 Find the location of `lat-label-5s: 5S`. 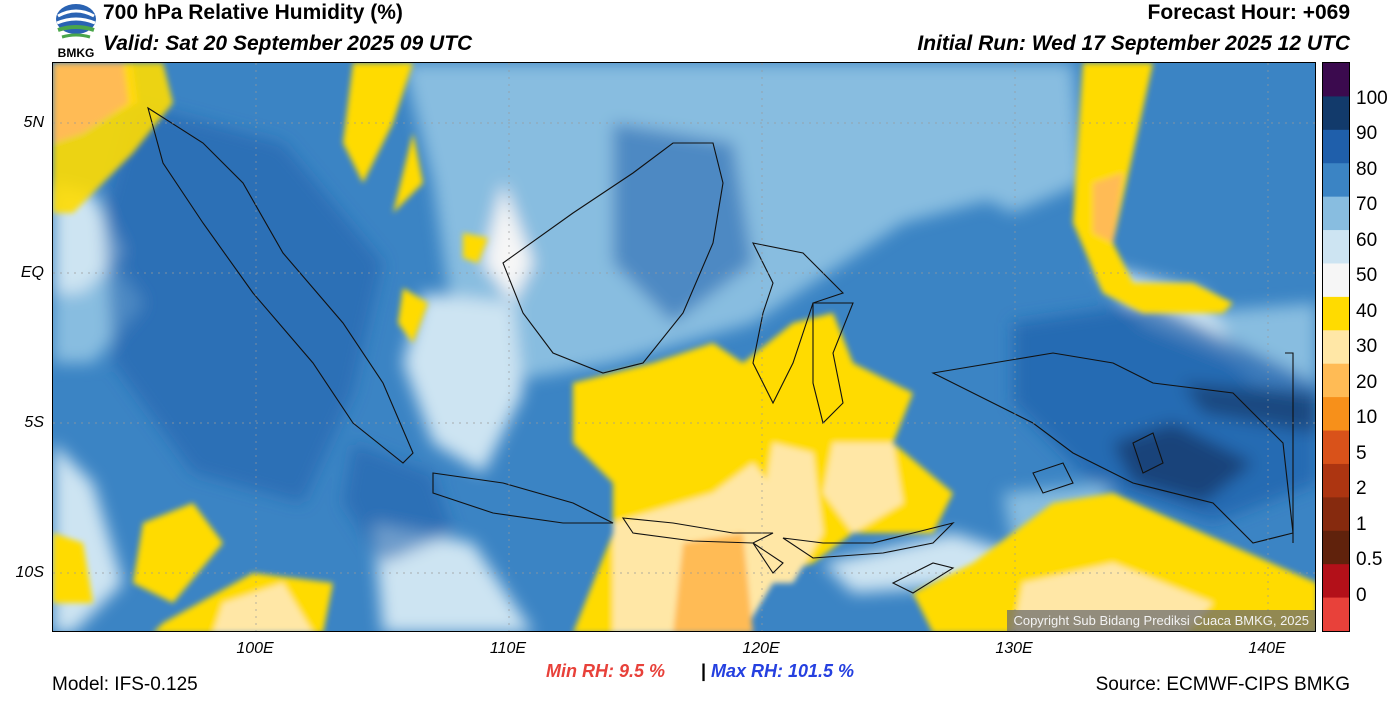

lat-label-5s: 5S is located at coordinates (34, 422).